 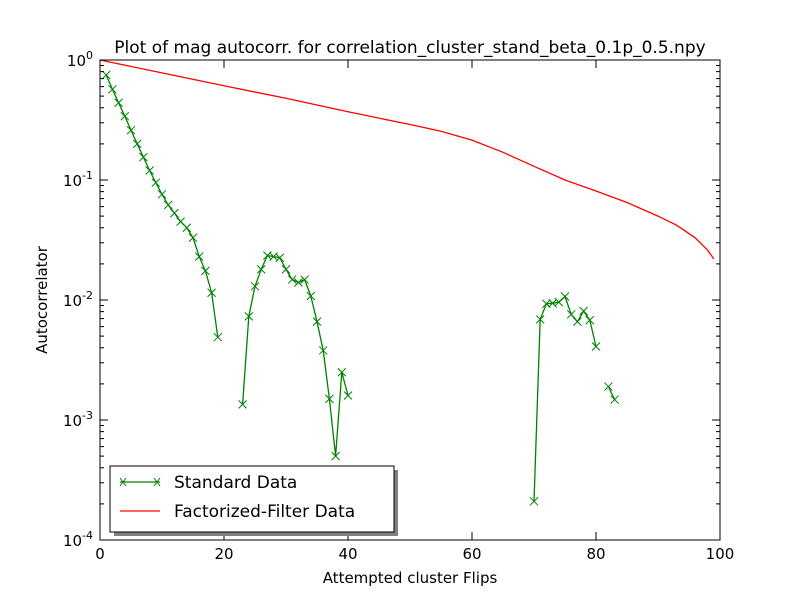 I want to click on legend: Standard Data Factorized-Filter Data, so click(x=253, y=500).